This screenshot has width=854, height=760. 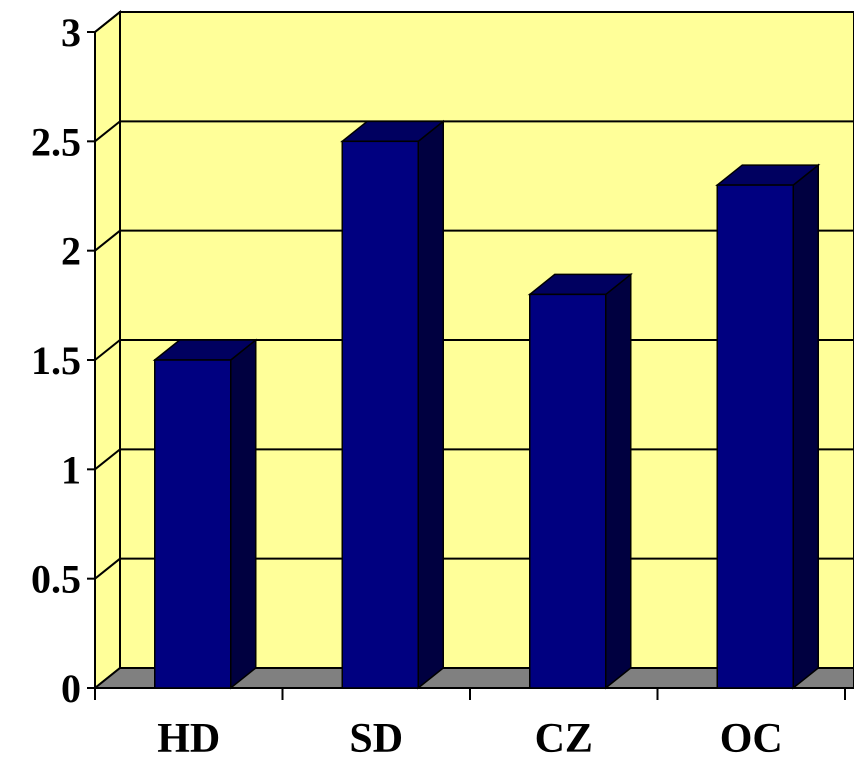 I want to click on x-tick-label: SD, so click(x=376, y=738).